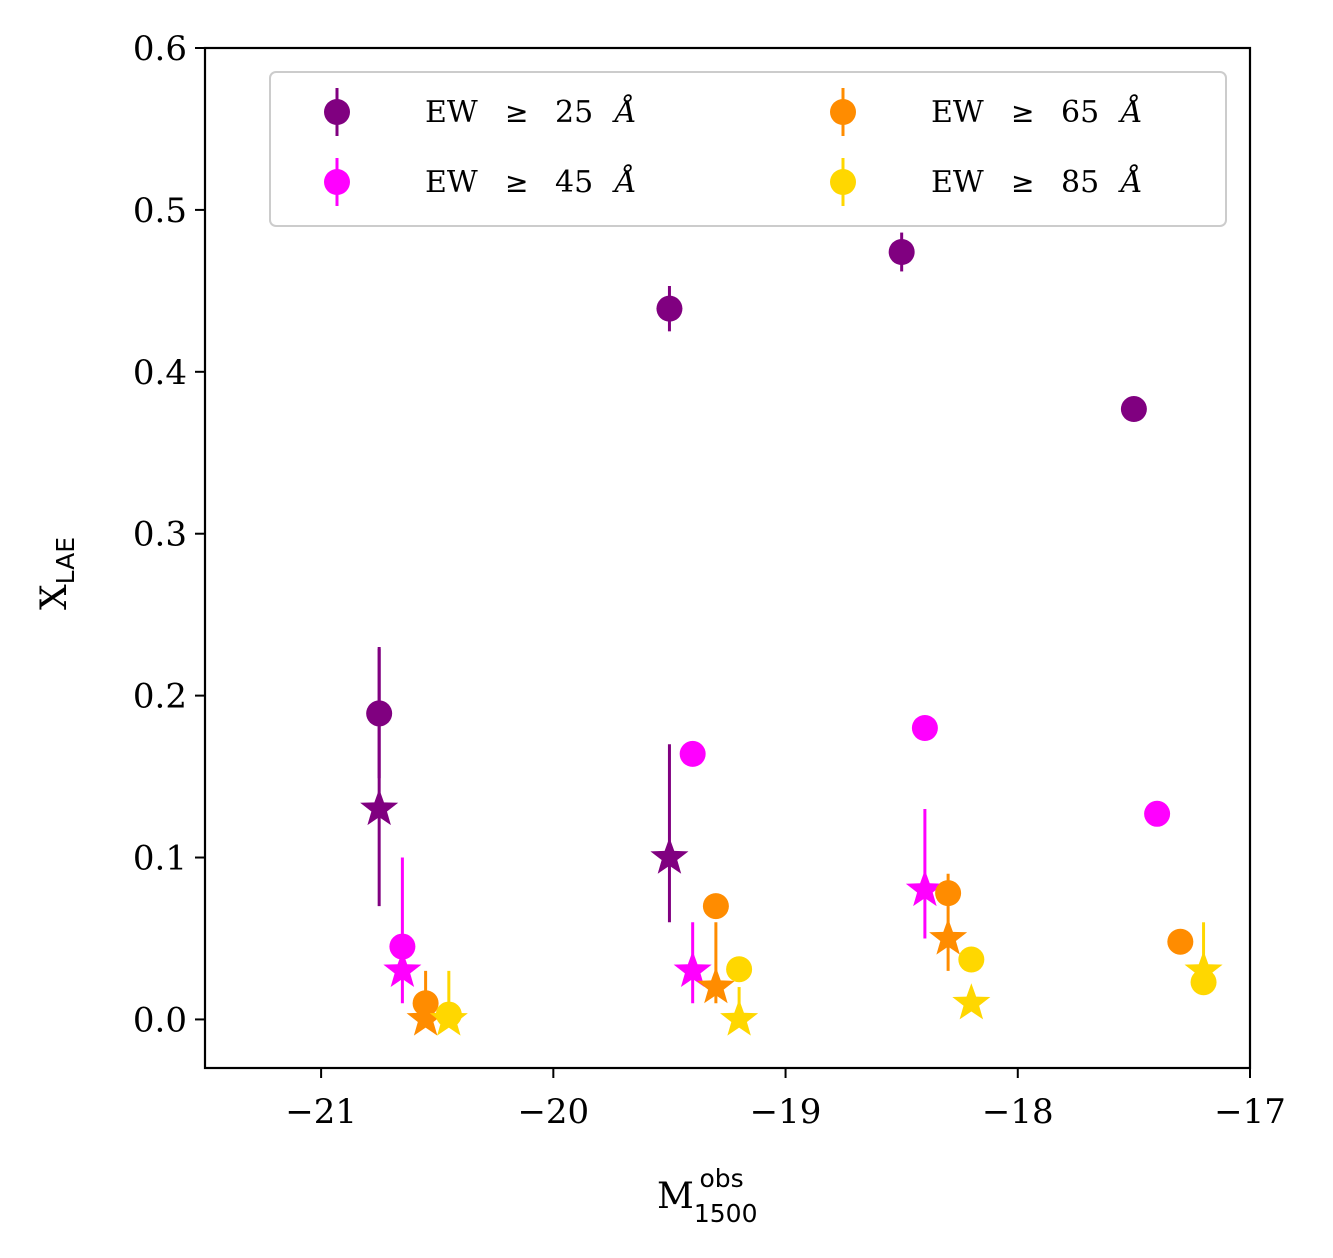 Image resolution: width=1333 pixels, height=1258 pixels. Describe the element at coordinates (675, 1196) in the screenshot. I see `x-axis-title-main: M` at that location.